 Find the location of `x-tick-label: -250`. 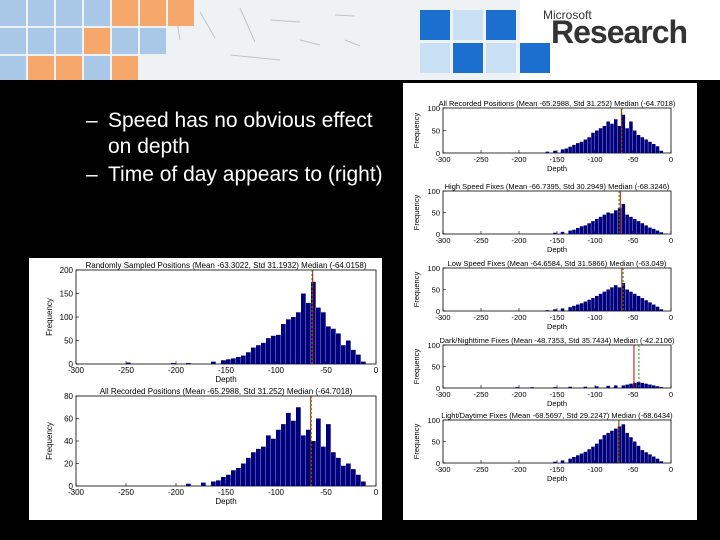

x-tick-label: -250 is located at coordinates (480, 240).